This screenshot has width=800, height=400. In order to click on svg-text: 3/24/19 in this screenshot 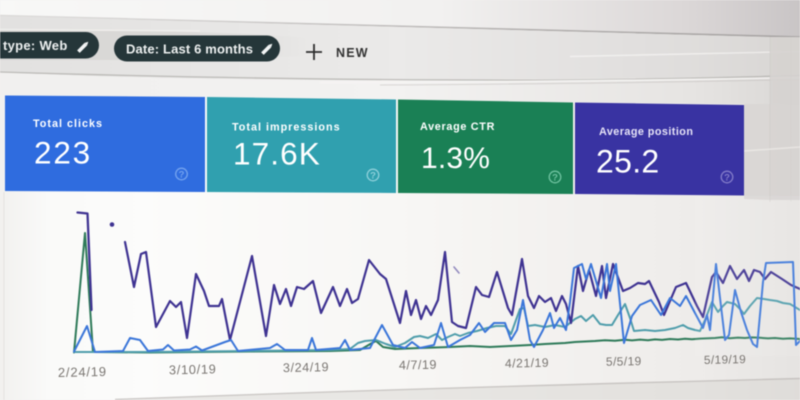, I will do `click(306, 367)`.